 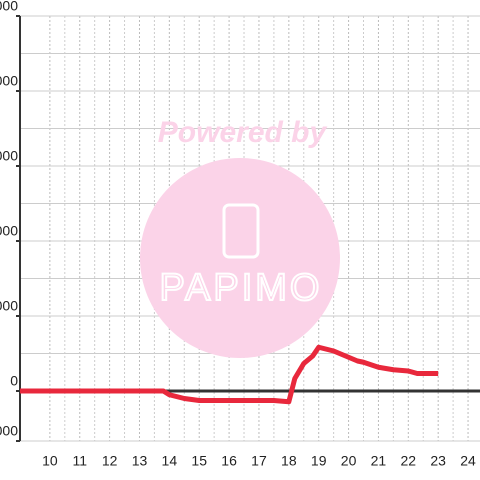 What do you see at coordinates (241, 288) in the screenshot?
I see `watermark-bottom: PAPIMO` at bounding box center [241, 288].